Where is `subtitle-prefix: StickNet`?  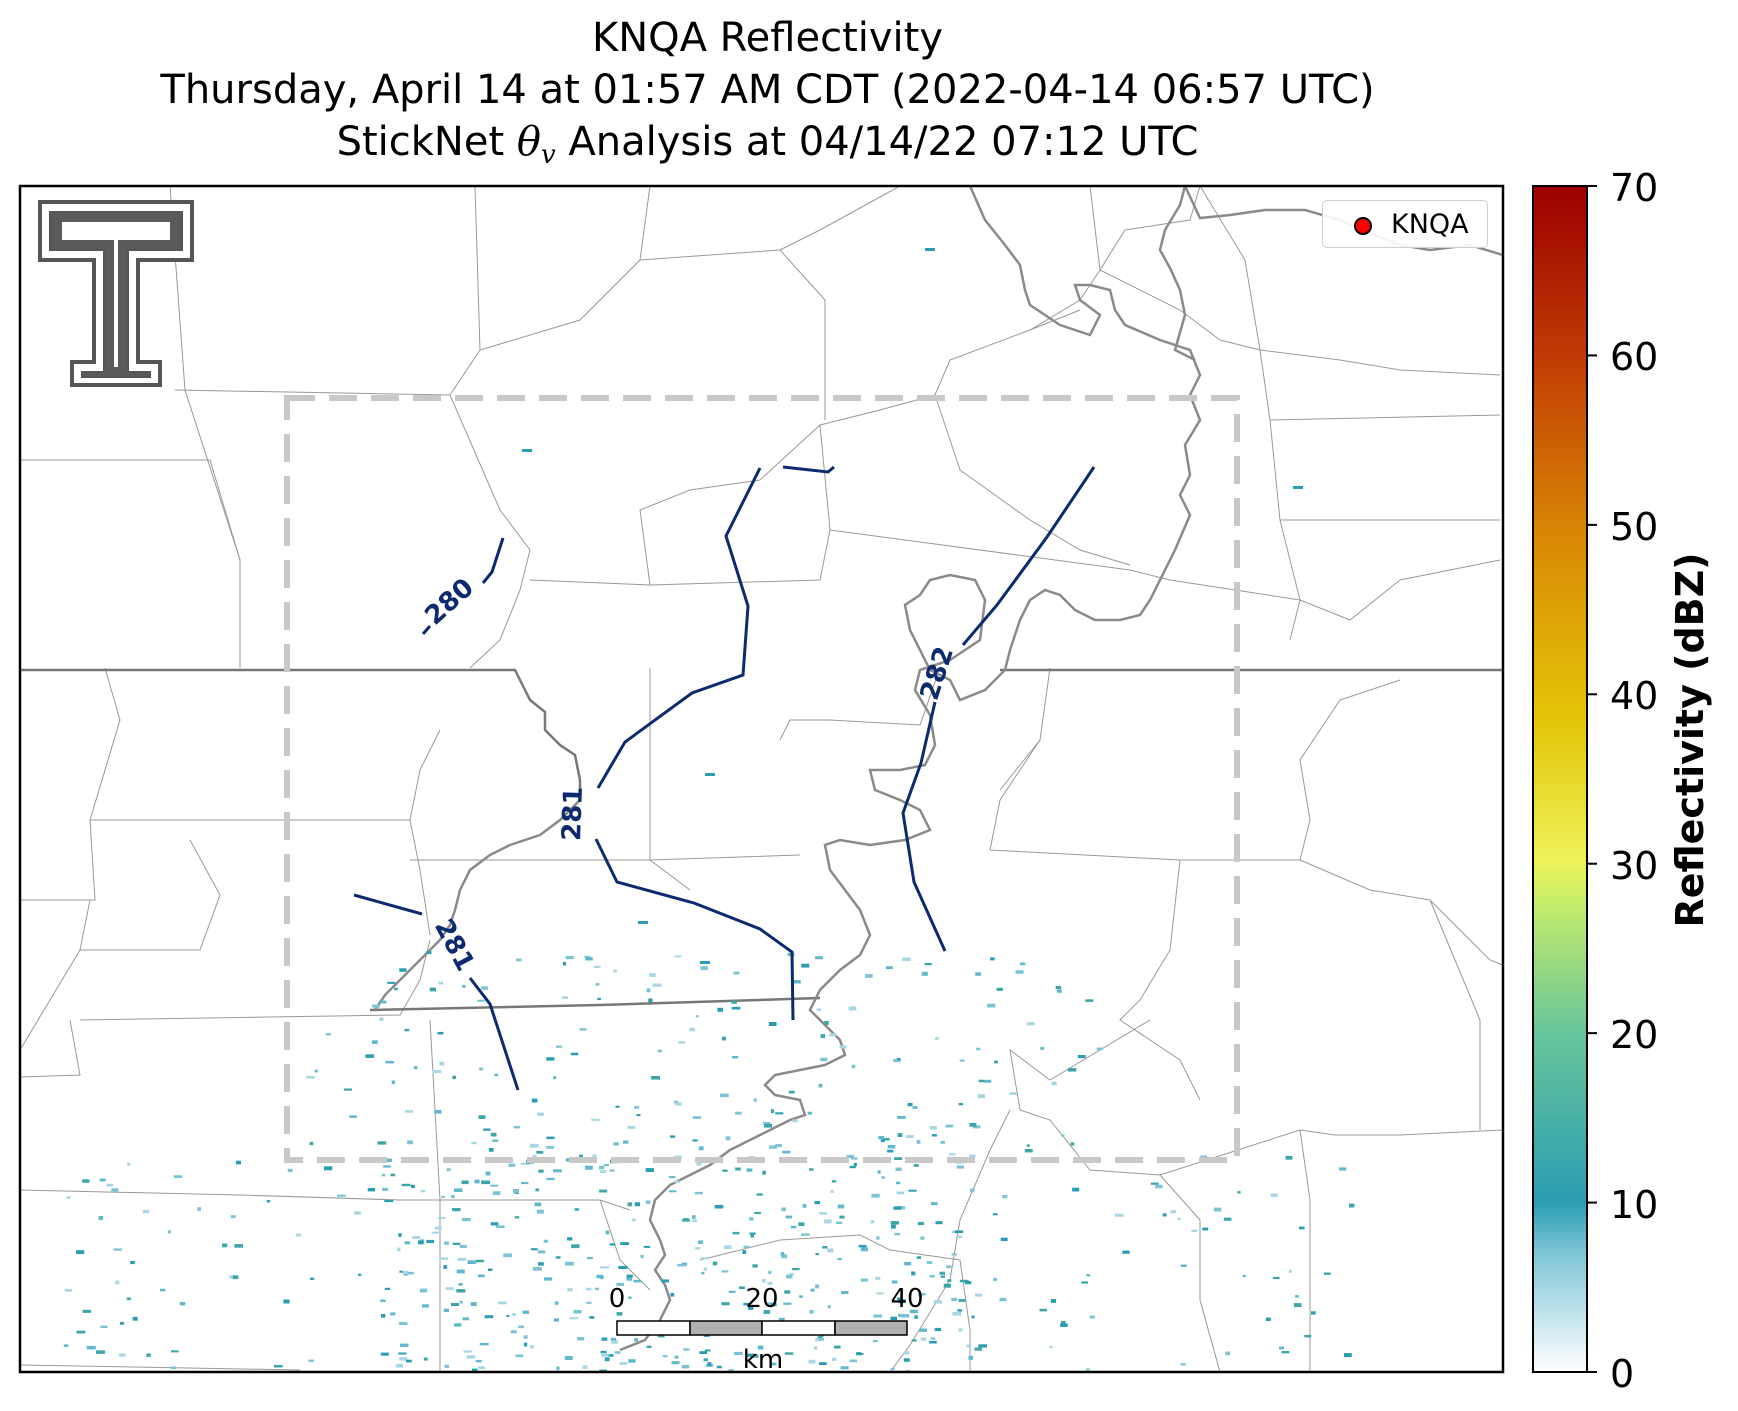 subtitle-prefix: StickNet is located at coordinates (426, 142).